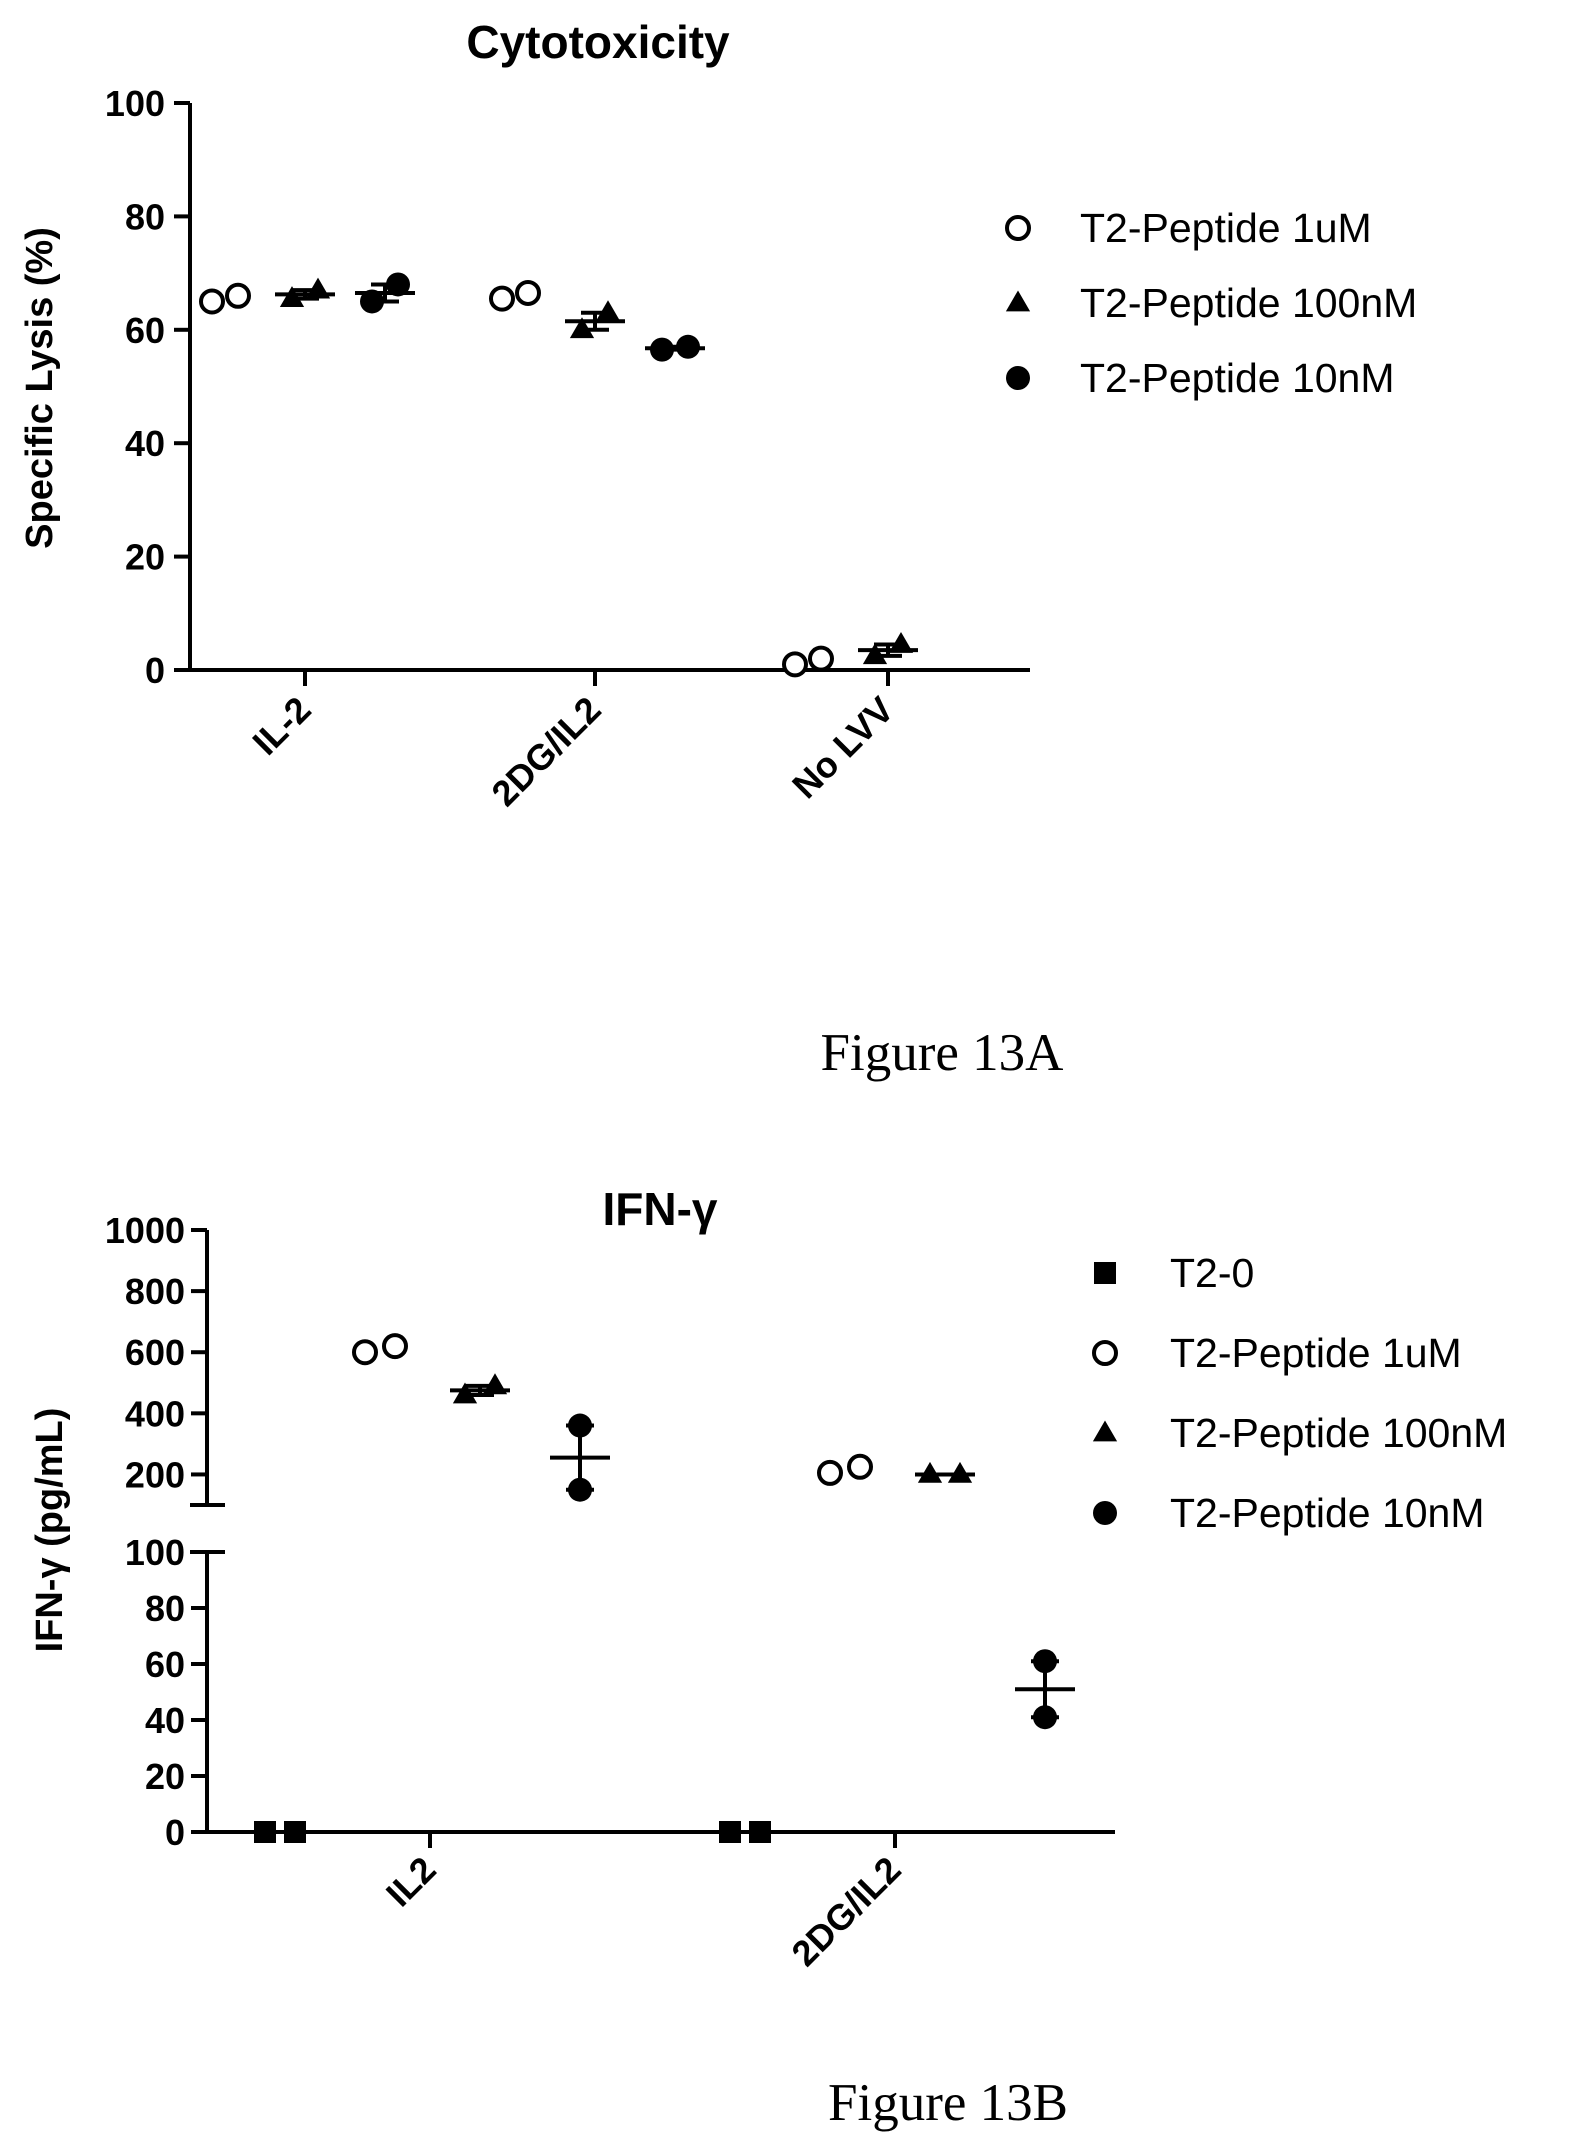 The width and height of the screenshot is (1588, 2147). I want to click on legend-label: T2-0, so click(1212, 1273).